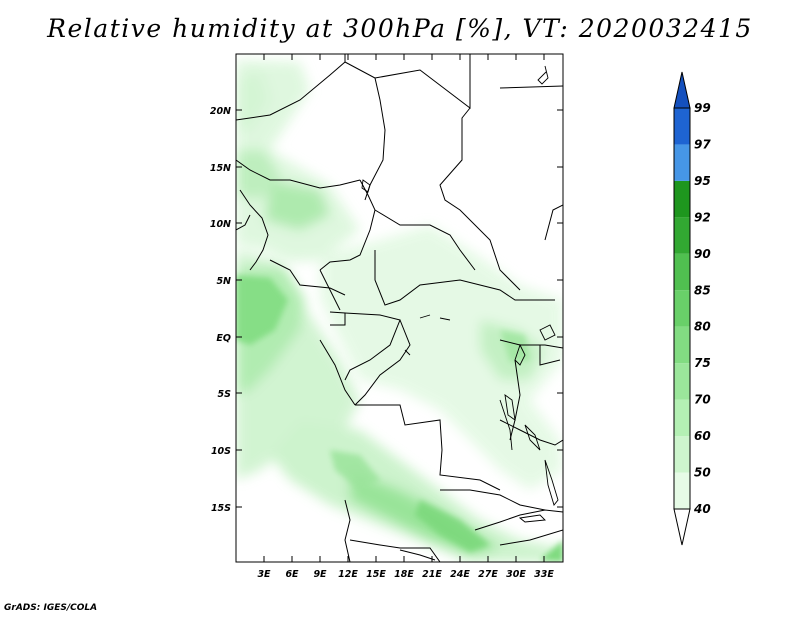 The image size is (800, 618). Describe the element at coordinates (220, 111) in the screenshot. I see `lat-label-20n: 20N` at that location.